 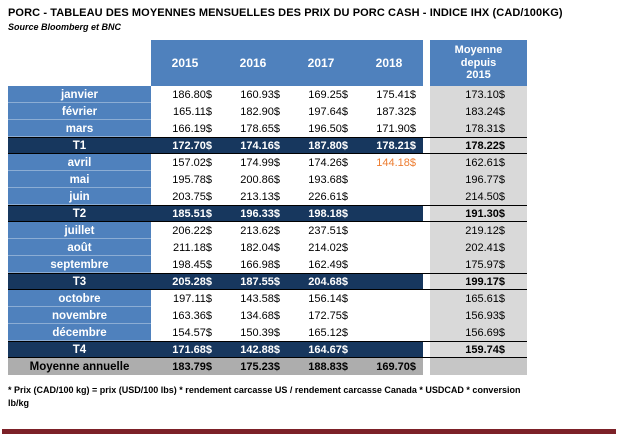 I want to click on cell-juin-2015: 203.75$, so click(x=185, y=196).